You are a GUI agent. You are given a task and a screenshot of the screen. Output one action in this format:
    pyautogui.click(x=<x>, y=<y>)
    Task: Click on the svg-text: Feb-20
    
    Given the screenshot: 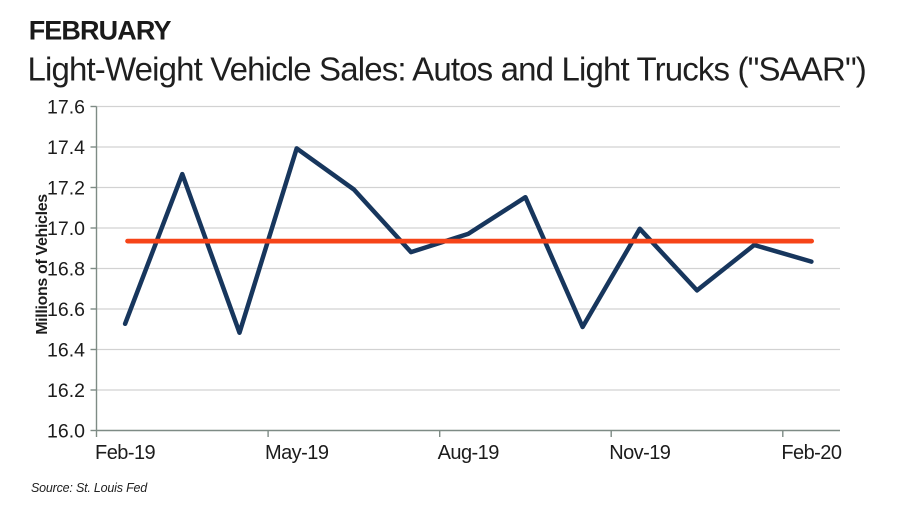 What is the action you would take?
    pyautogui.click(x=811, y=453)
    